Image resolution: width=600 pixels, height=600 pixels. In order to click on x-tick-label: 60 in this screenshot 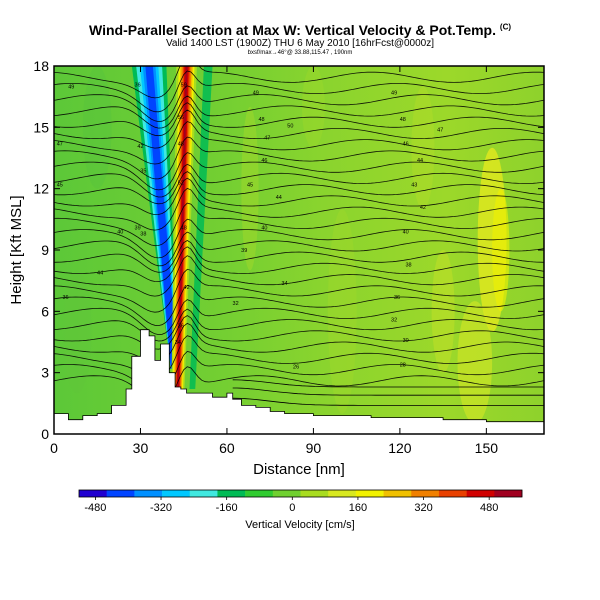, I will do `click(227, 448)`.